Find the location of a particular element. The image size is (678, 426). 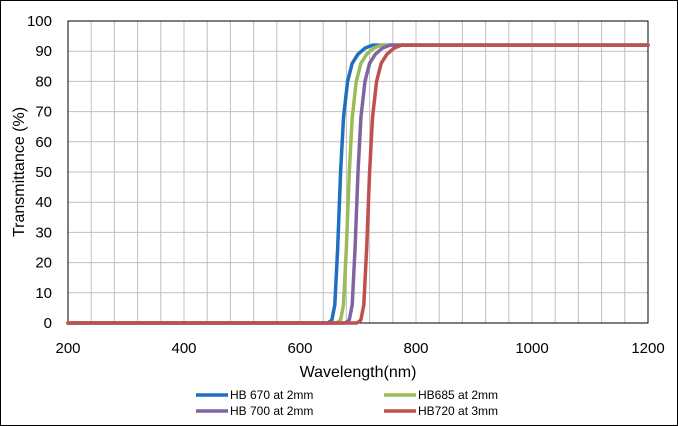

y-tick-label: 70 is located at coordinates (43, 112).